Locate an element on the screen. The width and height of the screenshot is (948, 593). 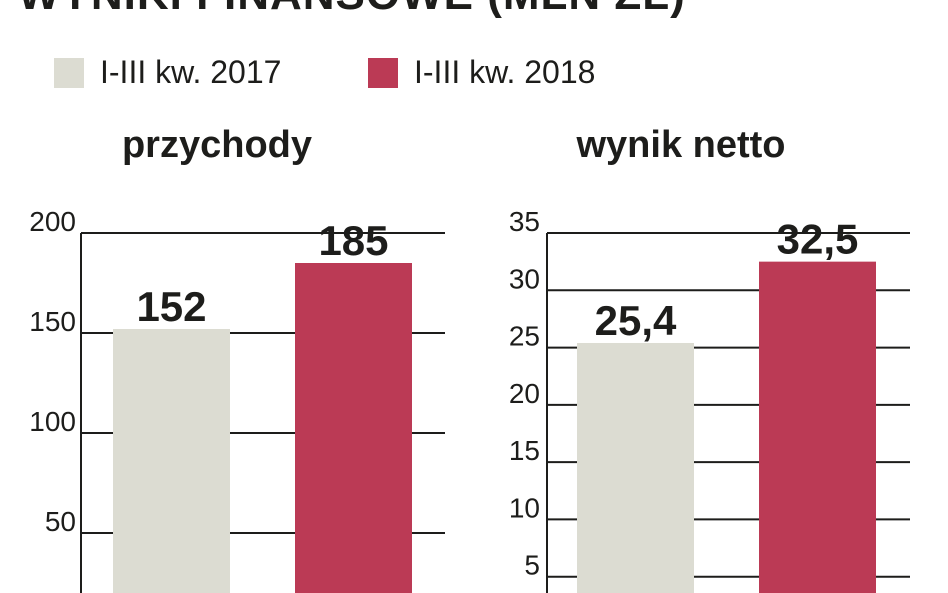
legend-label-2017: I-III kw. 2017 is located at coordinates (191, 72).